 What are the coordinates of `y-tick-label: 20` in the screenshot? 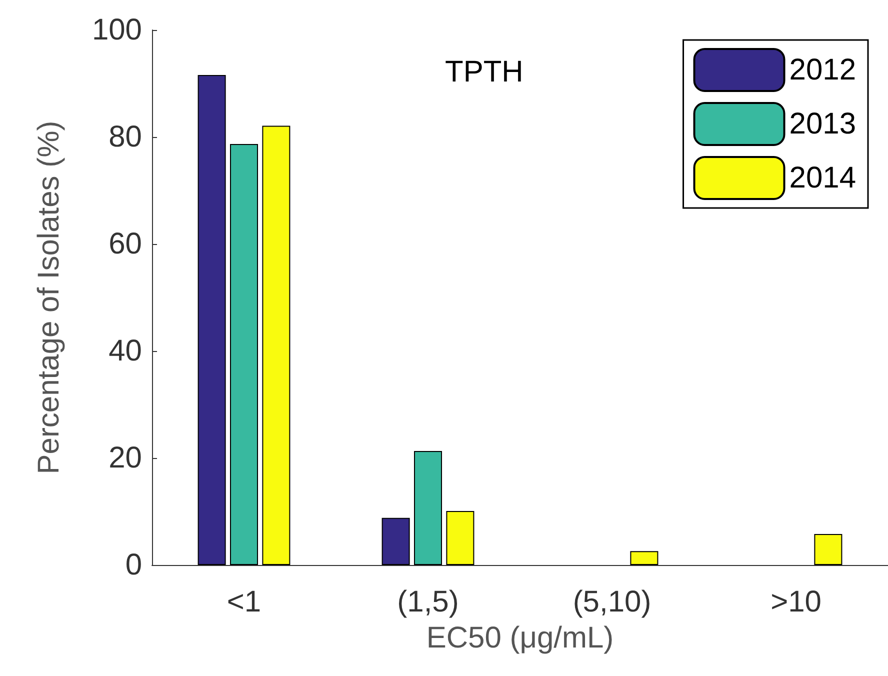 It's located at (125, 458).